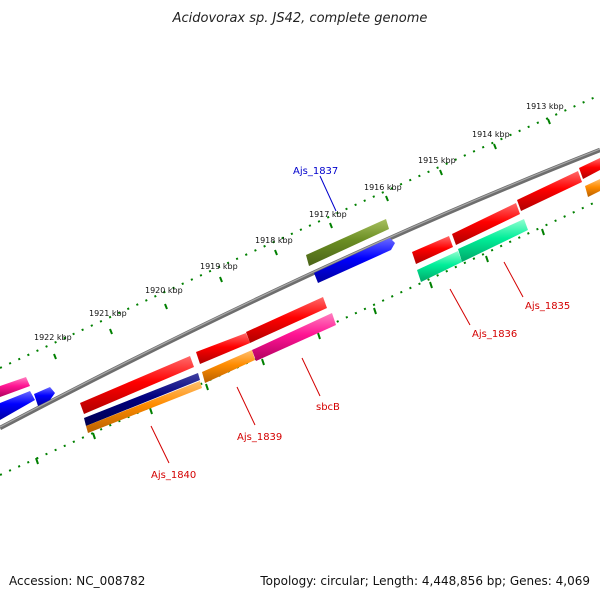 Image resolution: width=600 pixels, height=600 pixels. Describe the element at coordinates (108, 313) in the screenshot. I see `tick-label: 1921 kbp` at that location.